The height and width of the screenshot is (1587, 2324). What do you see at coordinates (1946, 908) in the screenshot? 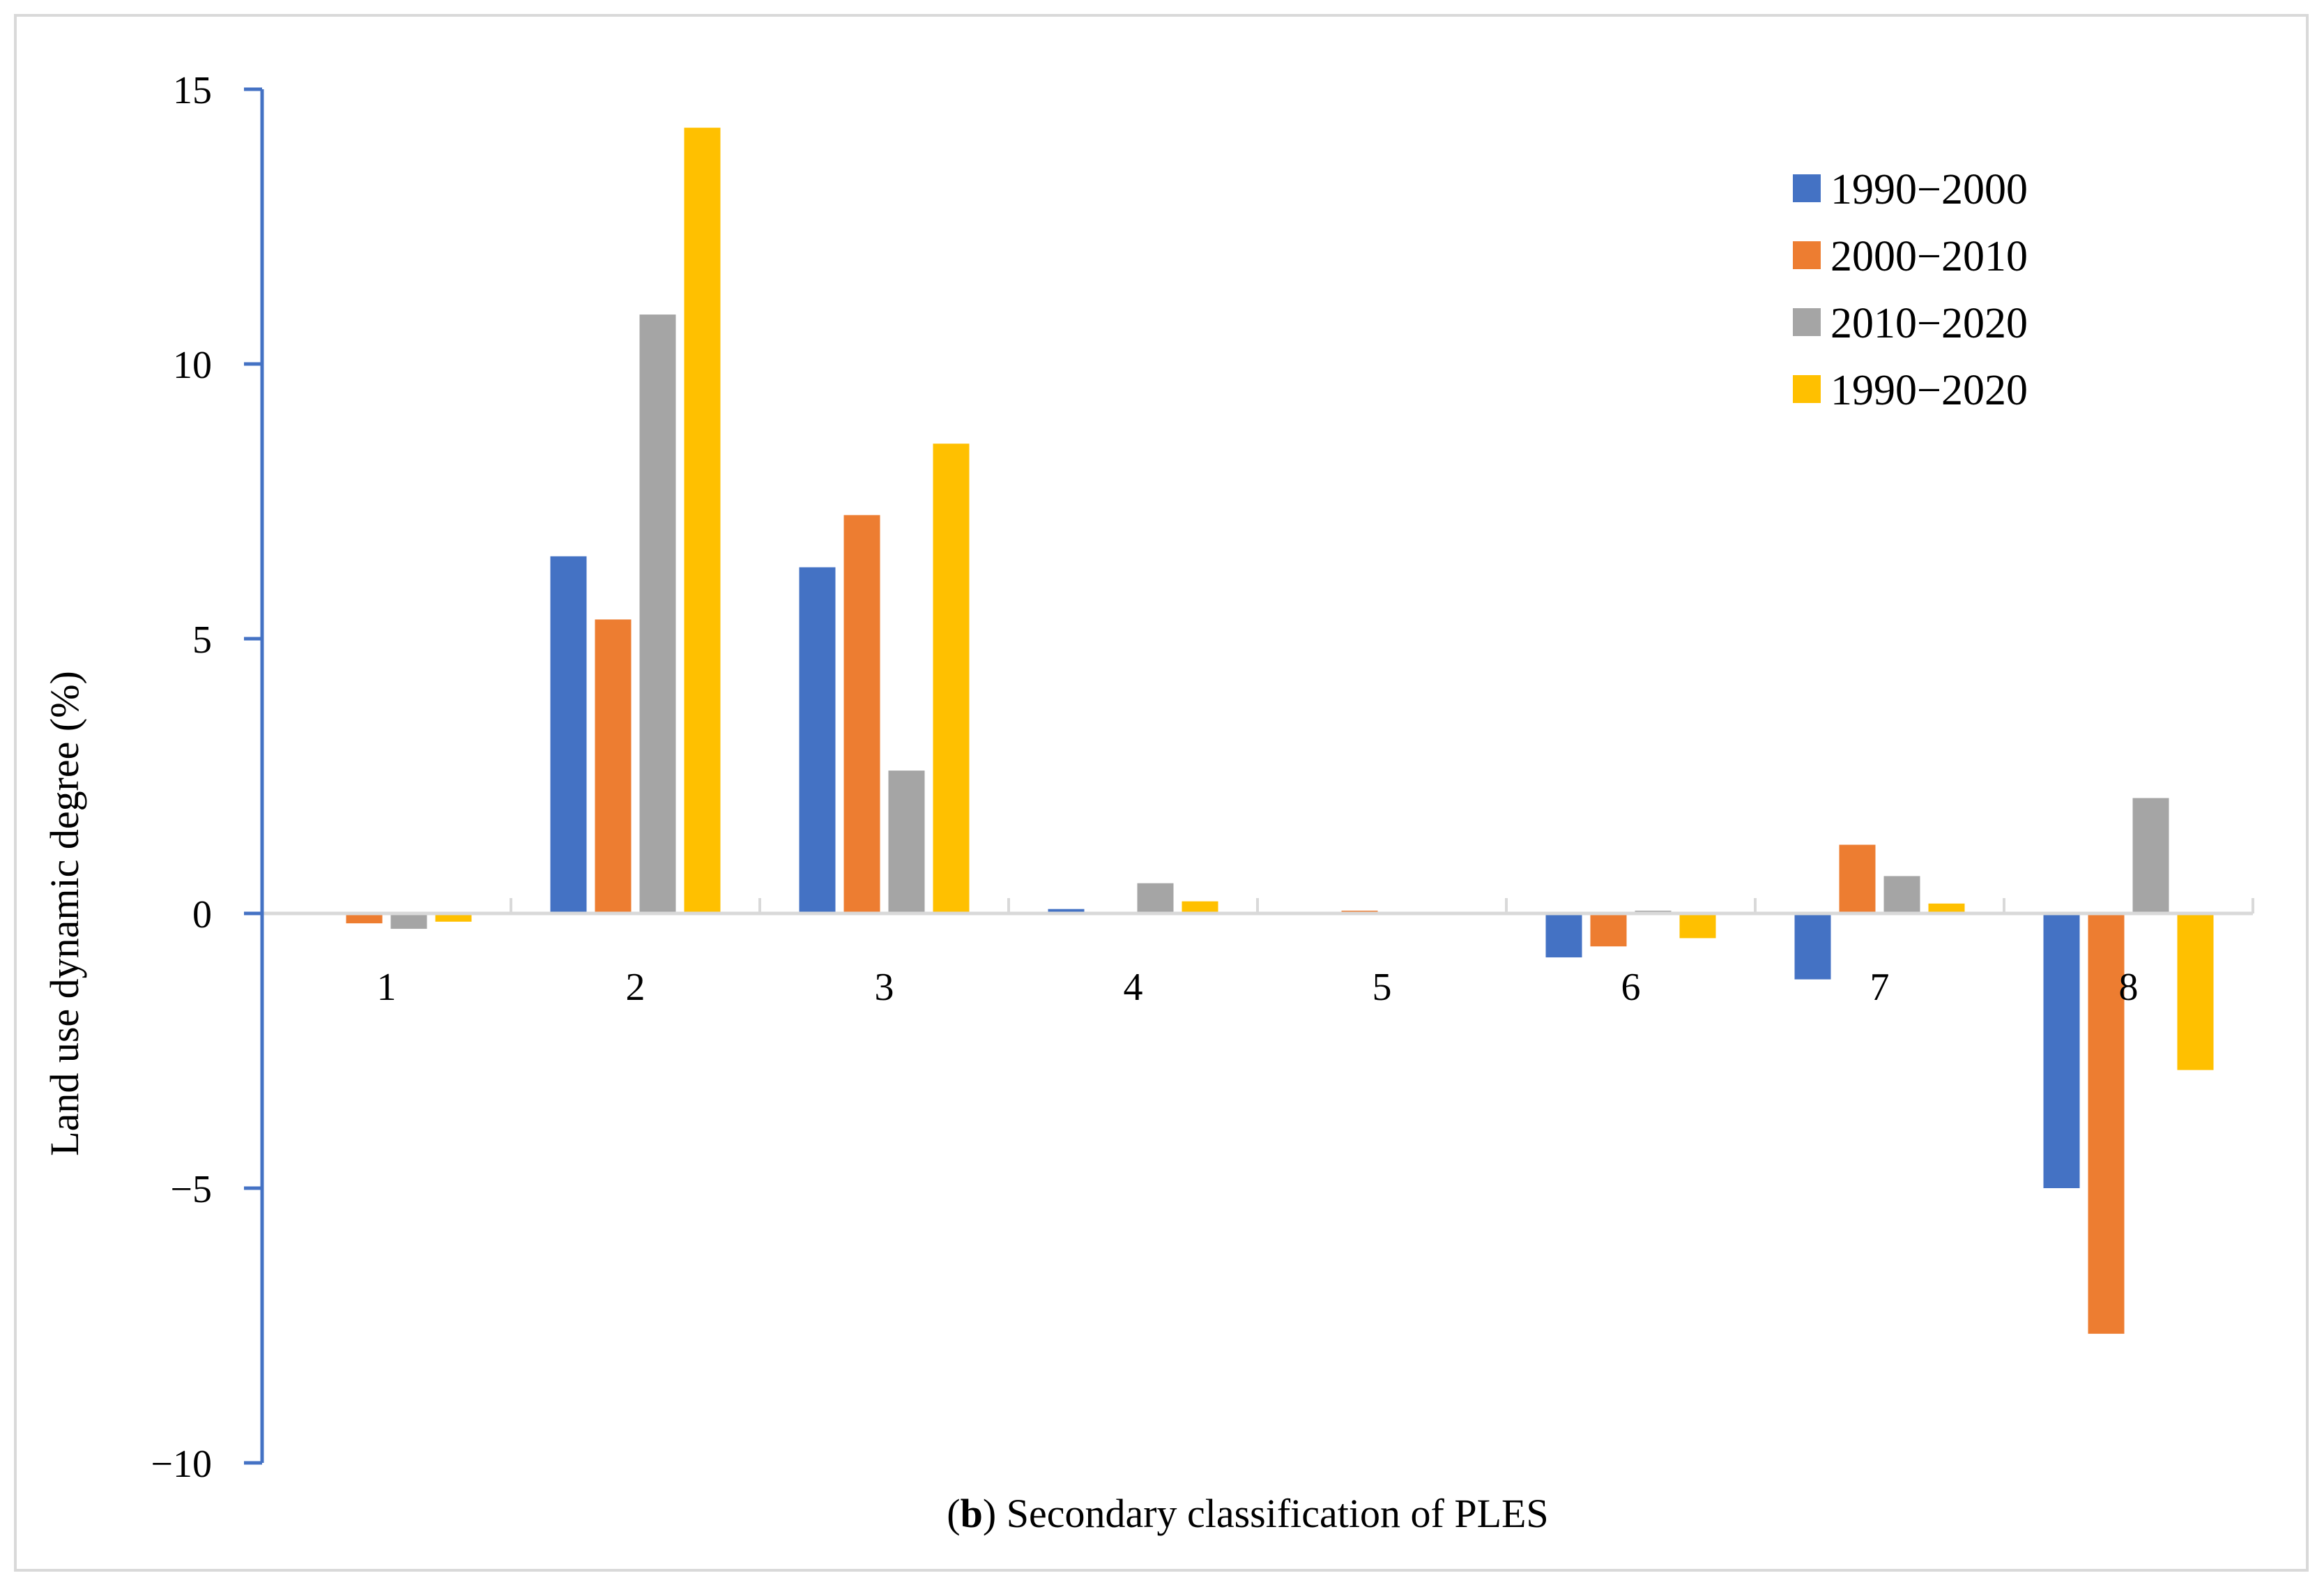
I see `bar-cat7-series4` at bounding box center [1946, 908].